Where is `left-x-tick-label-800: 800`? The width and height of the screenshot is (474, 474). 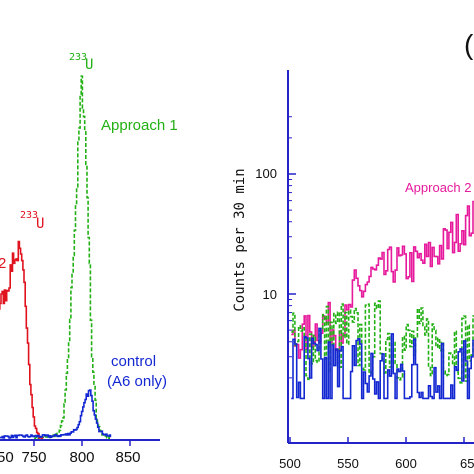
left-x-tick-label-800: 800 is located at coordinates (81, 457).